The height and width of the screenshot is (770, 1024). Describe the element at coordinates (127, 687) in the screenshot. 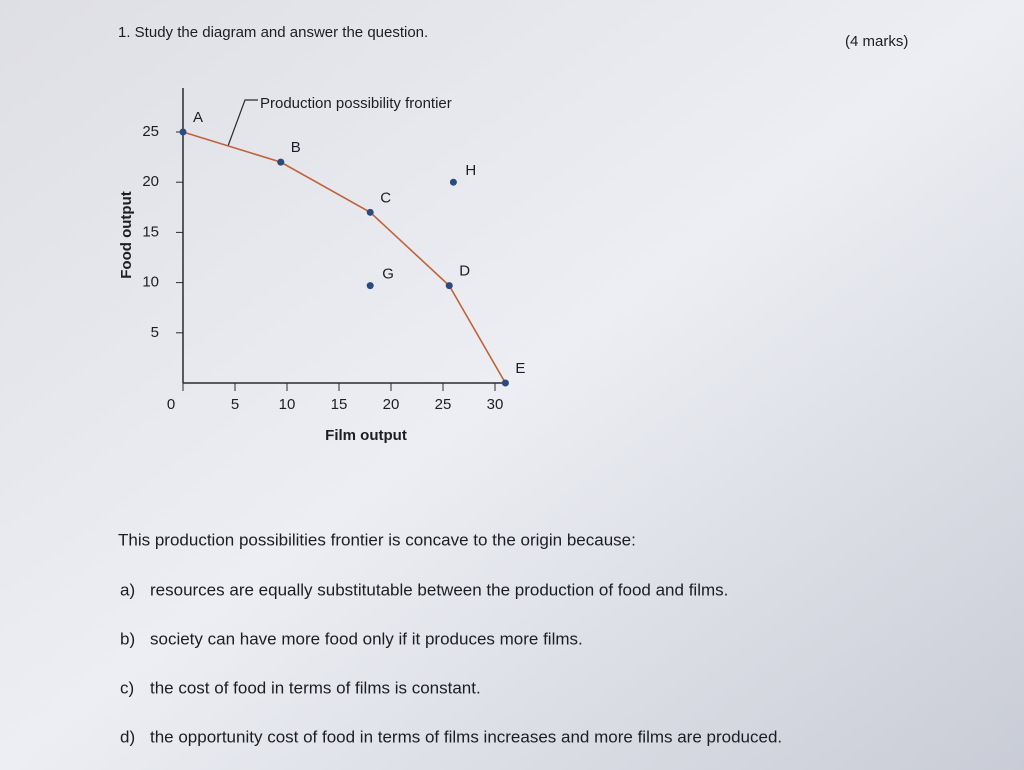

I see `option-letter: c)` at that location.